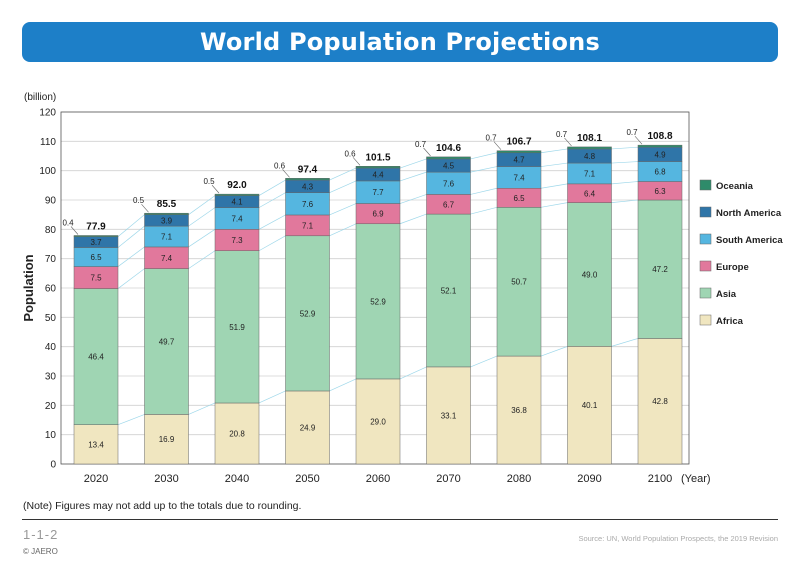 This screenshot has height=566, width=800. Describe the element at coordinates (47, 171) in the screenshot. I see `y-tick-label: 100` at that location.